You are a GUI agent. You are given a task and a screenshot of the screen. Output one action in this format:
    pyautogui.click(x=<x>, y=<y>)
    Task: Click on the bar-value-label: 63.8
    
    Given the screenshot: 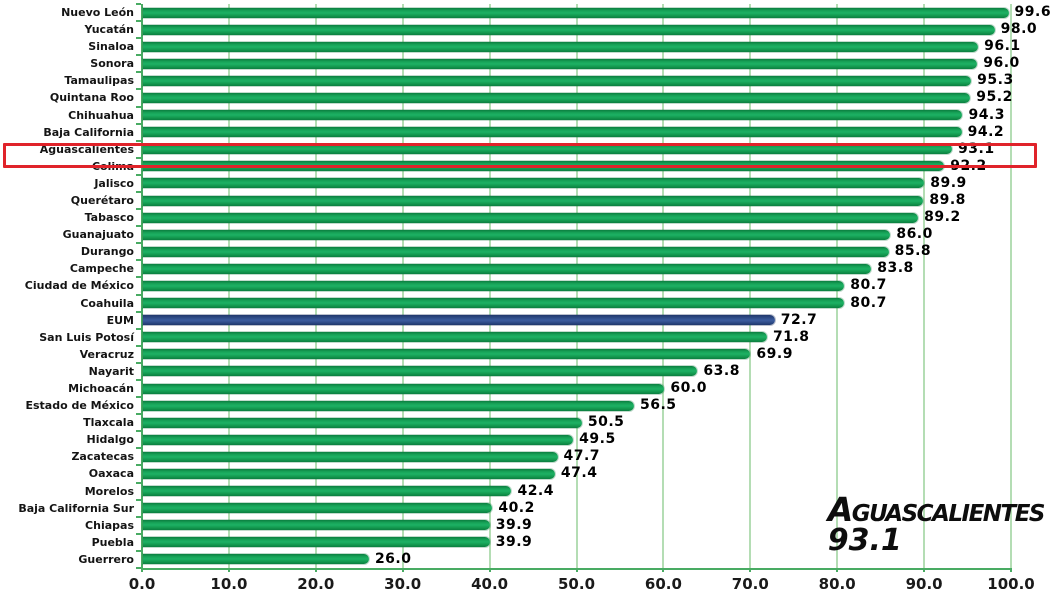 What is the action you would take?
    pyautogui.click(x=721, y=370)
    